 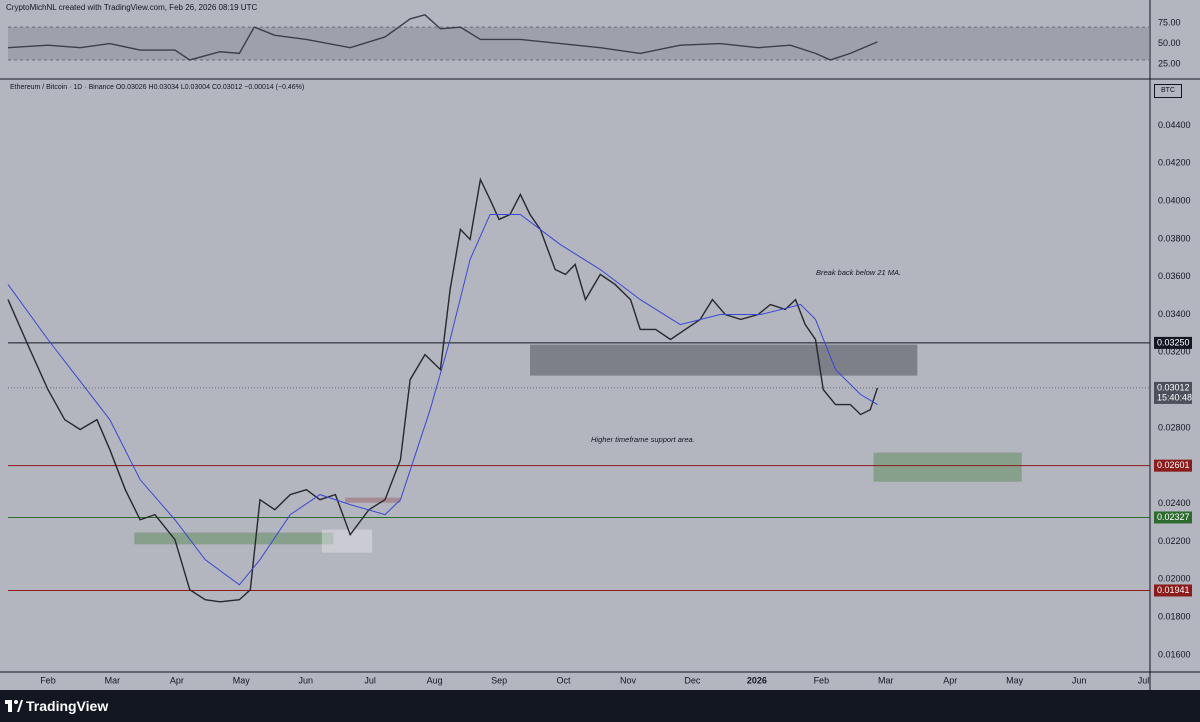 I want to click on last-price-tag, so click(x=1173, y=392).